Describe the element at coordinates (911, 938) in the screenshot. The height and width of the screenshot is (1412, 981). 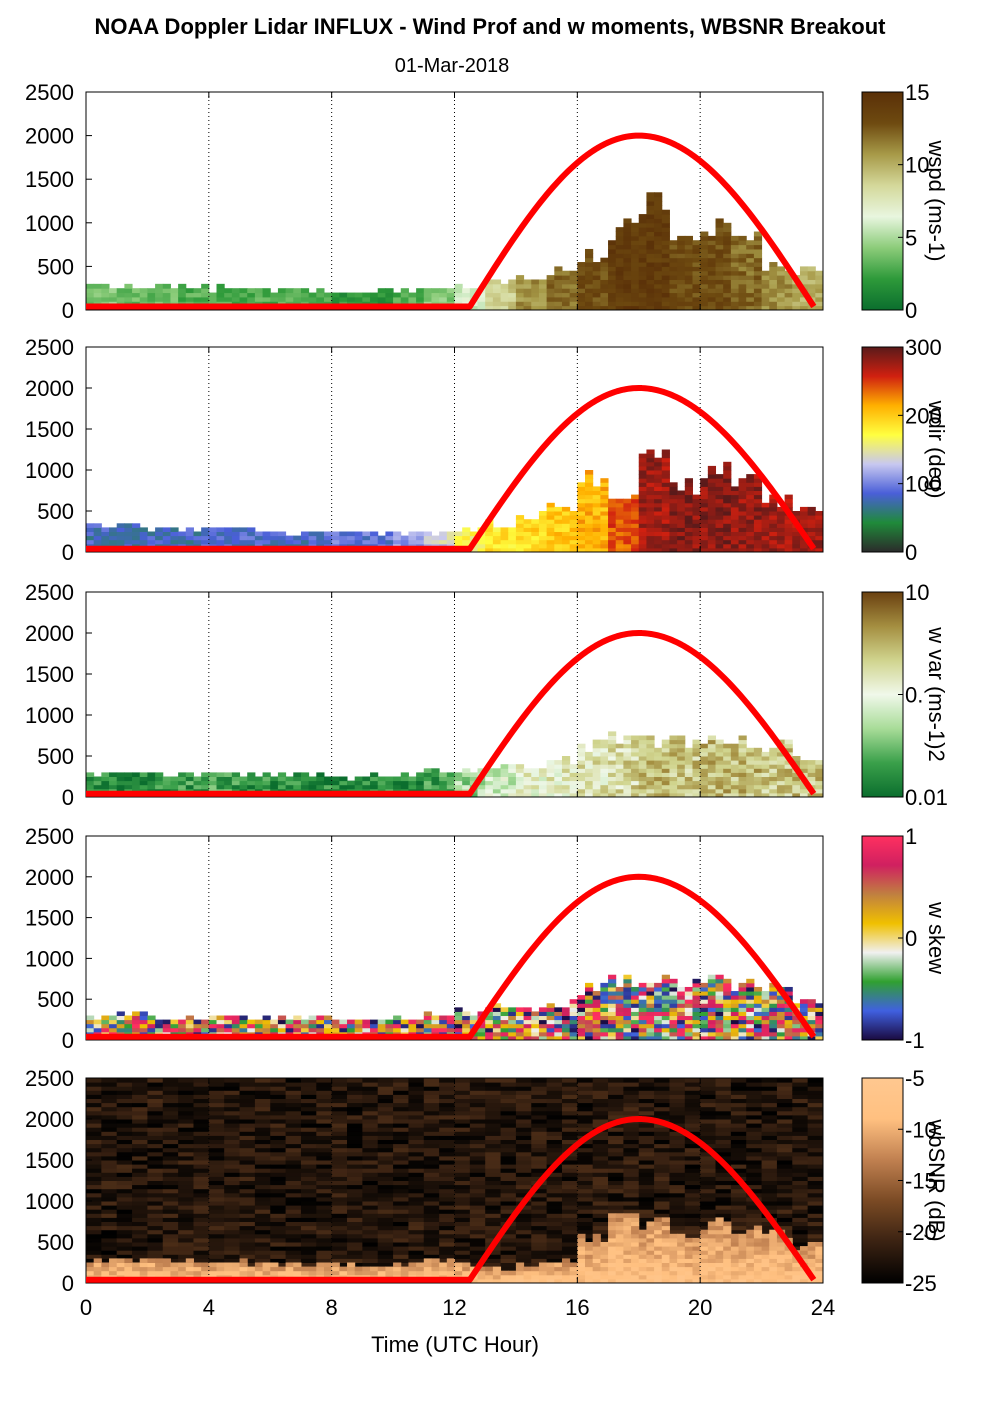
I see `colorbar-tick-label: 0` at that location.